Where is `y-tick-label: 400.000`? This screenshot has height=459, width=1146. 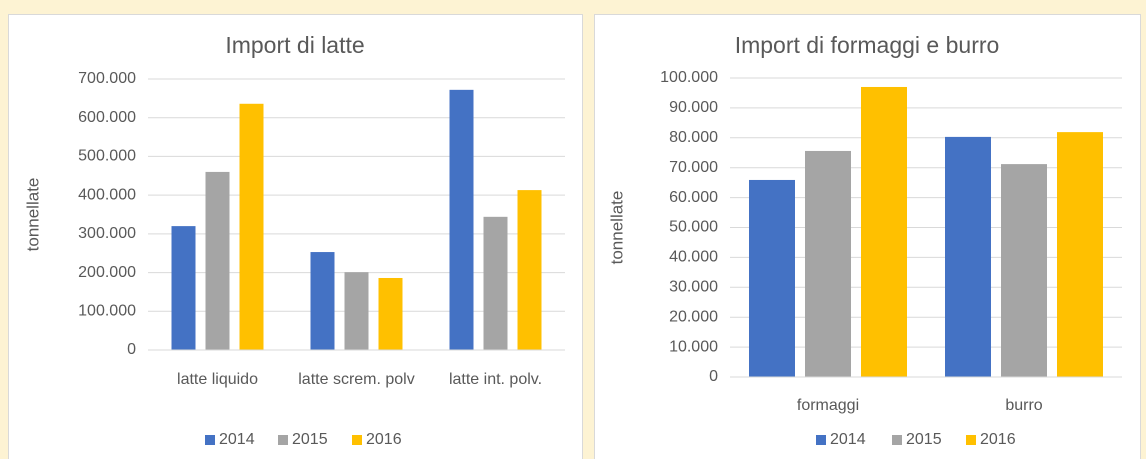
y-tick-label: 400.000 is located at coordinates (107, 194).